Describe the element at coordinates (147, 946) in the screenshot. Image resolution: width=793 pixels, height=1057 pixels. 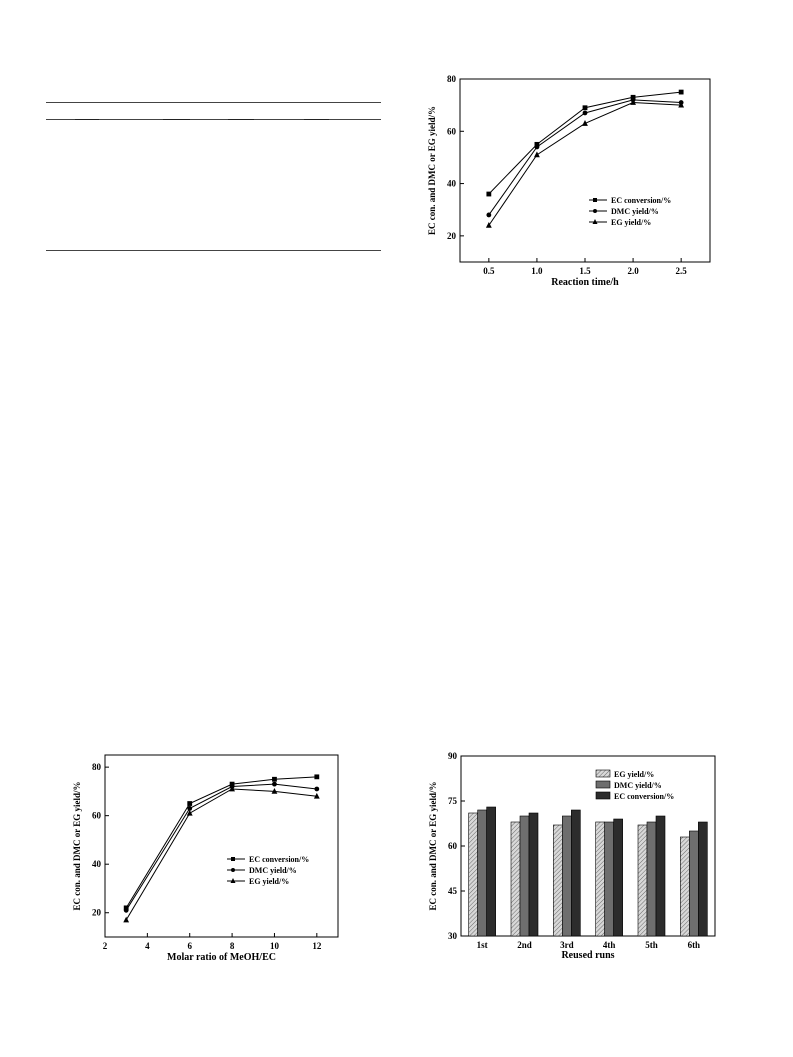
I see `x-tick-label: 4` at that location.